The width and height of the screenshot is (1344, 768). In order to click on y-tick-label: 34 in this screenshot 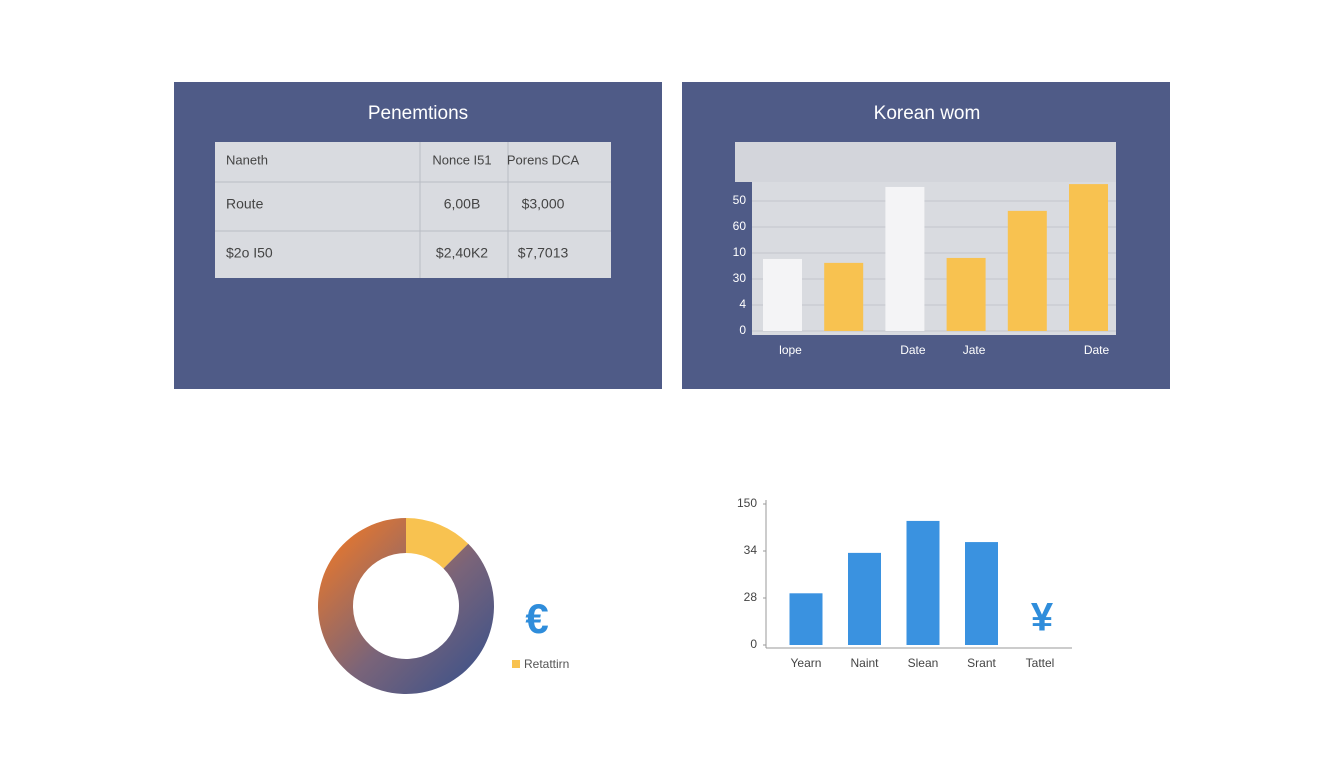, I will do `click(751, 550)`.